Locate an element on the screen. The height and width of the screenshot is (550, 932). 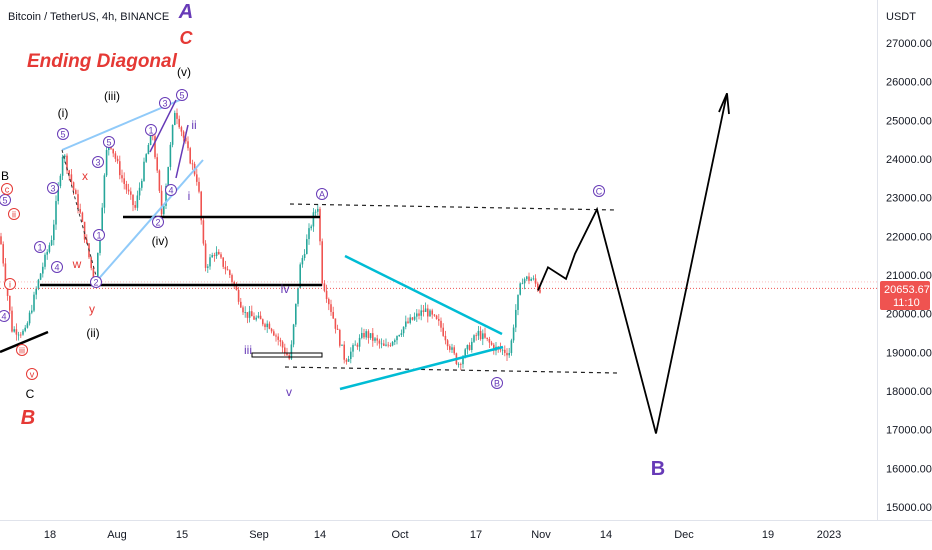
price-tick-label: 27000.00 is located at coordinates (909, 44).